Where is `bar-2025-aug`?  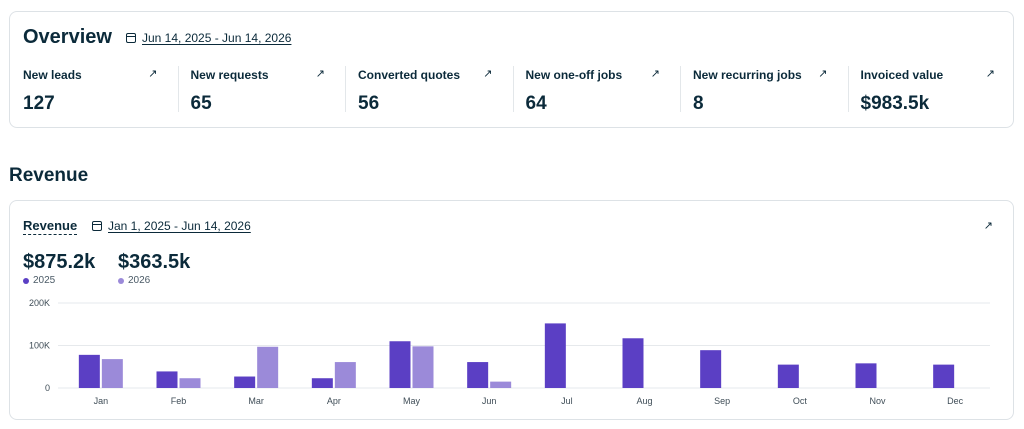
bar-2025-aug is located at coordinates (633, 363).